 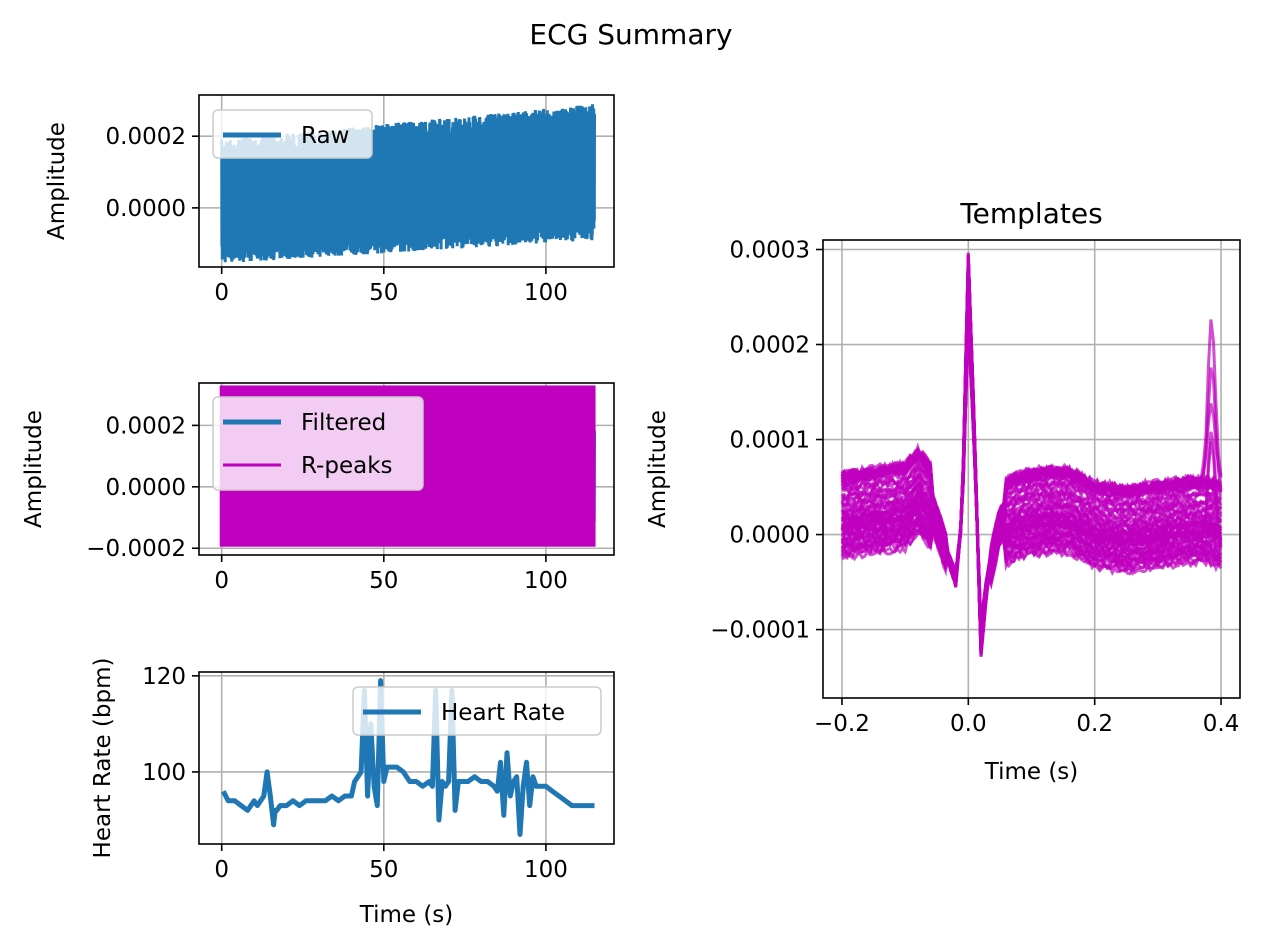 What do you see at coordinates (770, 251) in the screenshot?
I see `templates-ytick-label: 0.0003` at bounding box center [770, 251].